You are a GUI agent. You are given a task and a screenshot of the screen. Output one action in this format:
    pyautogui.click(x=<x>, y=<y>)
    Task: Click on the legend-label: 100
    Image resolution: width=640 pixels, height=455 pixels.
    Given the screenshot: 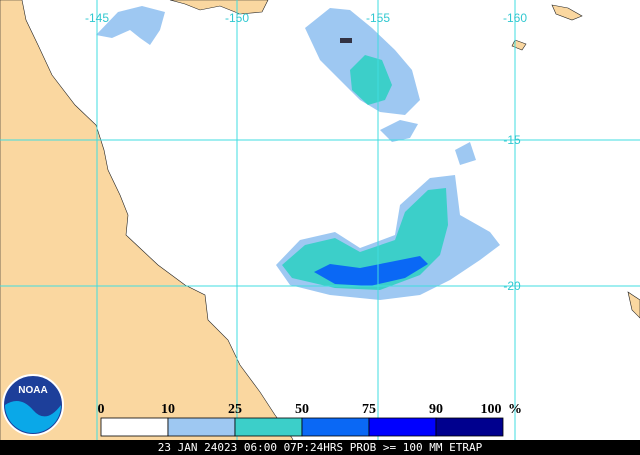 What is the action you would take?
    pyautogui.click(x=491, y=409)
    